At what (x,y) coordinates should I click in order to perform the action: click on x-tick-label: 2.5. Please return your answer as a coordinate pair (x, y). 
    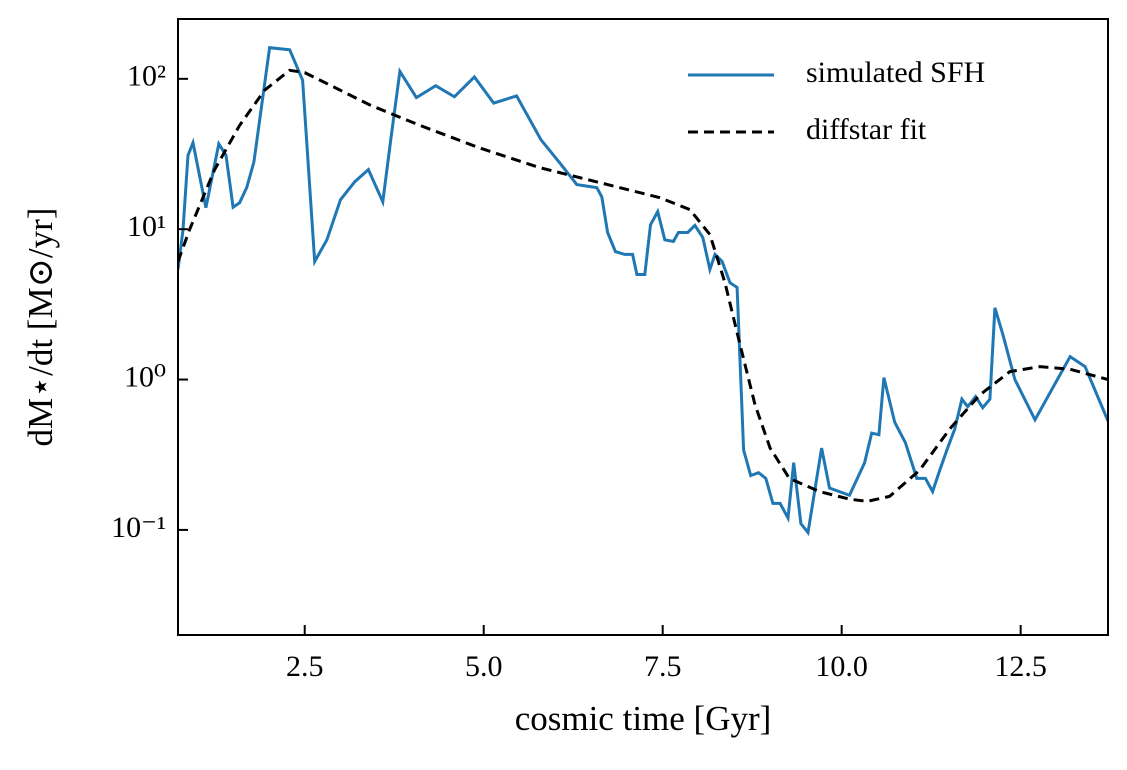
    Looking at the image, I should click on (305, 666).